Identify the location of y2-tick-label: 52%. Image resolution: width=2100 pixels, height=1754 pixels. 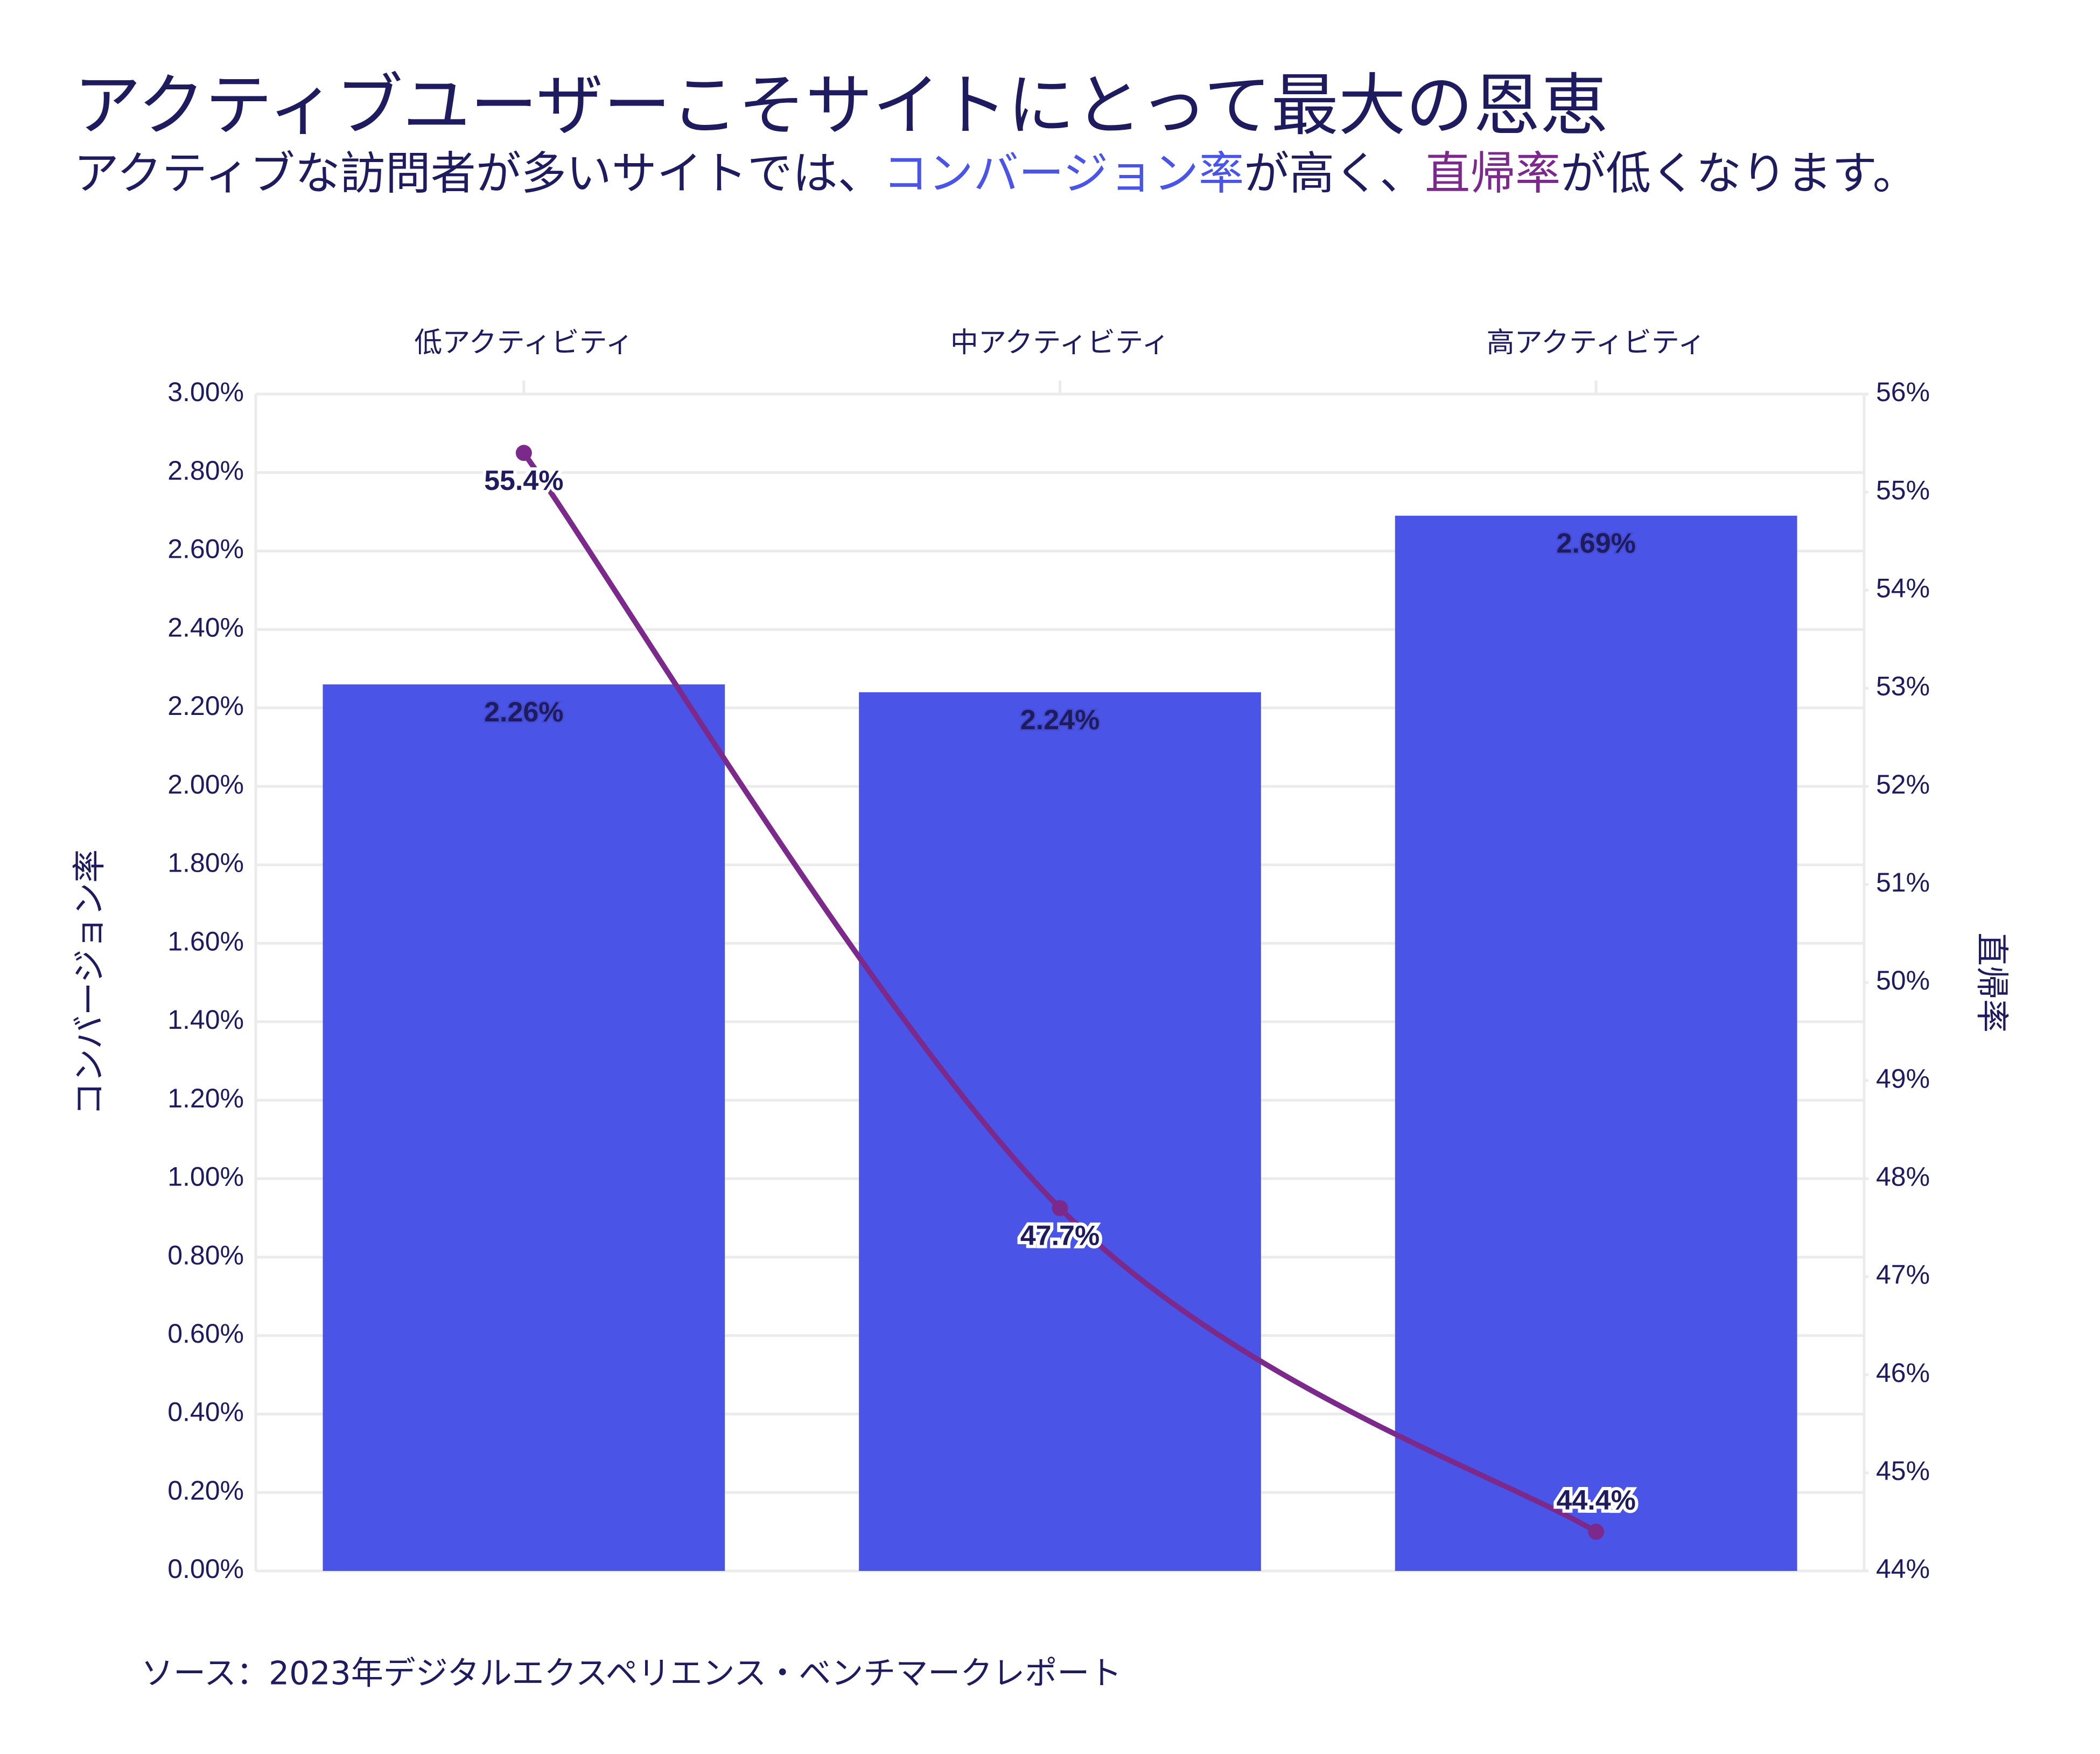
(1903, 784).